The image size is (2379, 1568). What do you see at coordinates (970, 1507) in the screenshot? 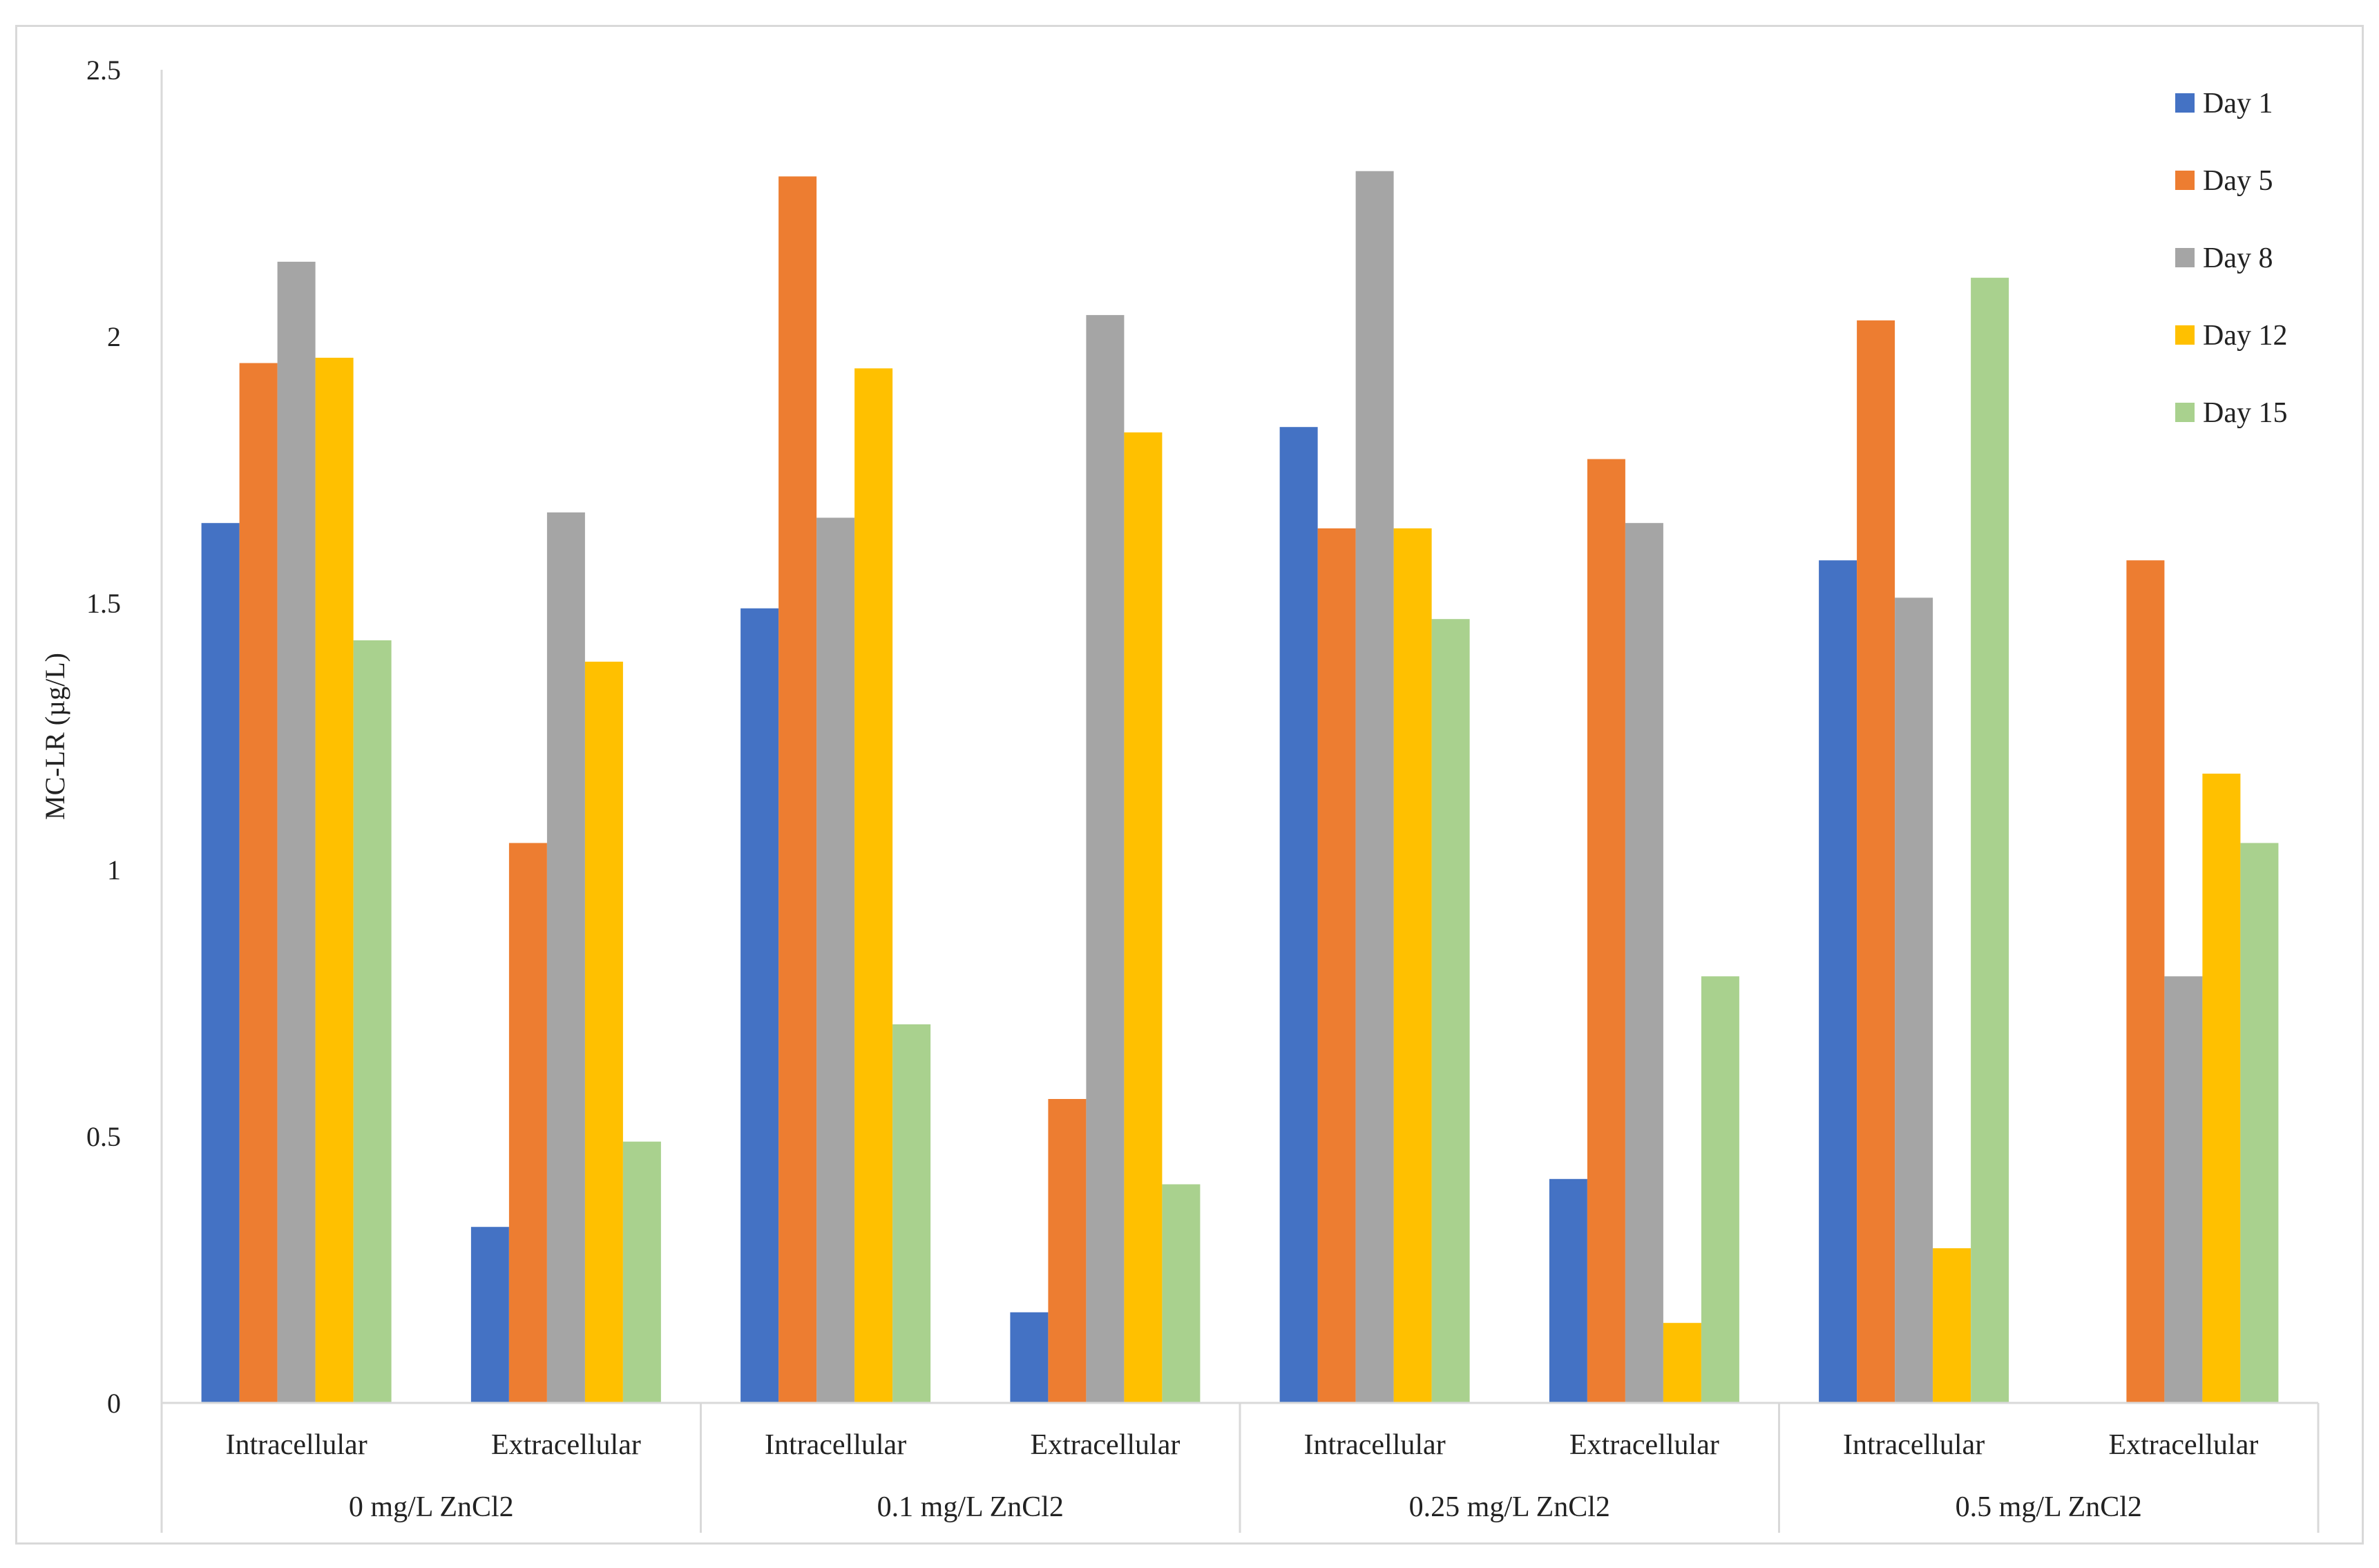
I see `x-group-label: 0.1 mg/L ZnCl2` at bounding box center [970, 1507].